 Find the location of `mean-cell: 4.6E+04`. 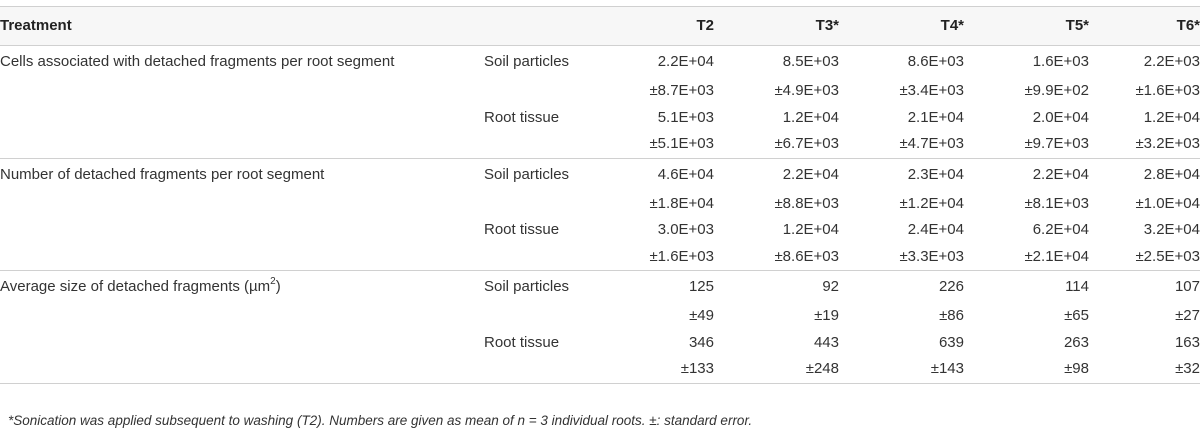

mean-cell: 4.6E+04 is located at coordinates (685, 174).